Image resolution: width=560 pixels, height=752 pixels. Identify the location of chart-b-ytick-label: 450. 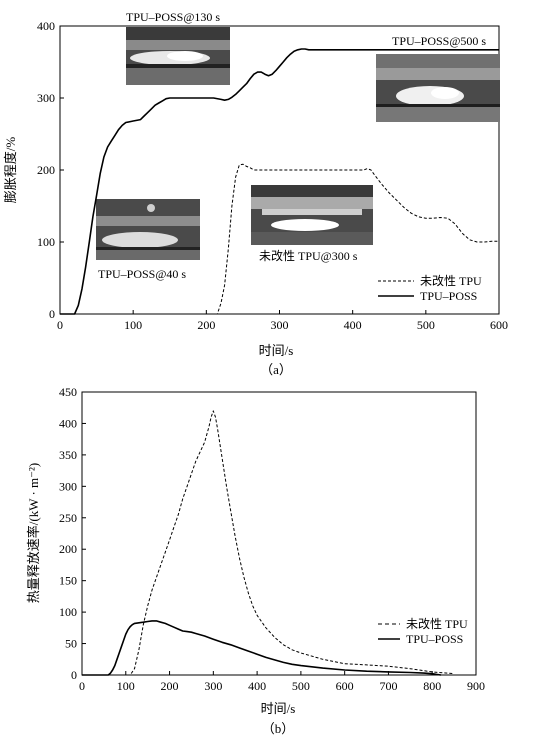
(68, 392).